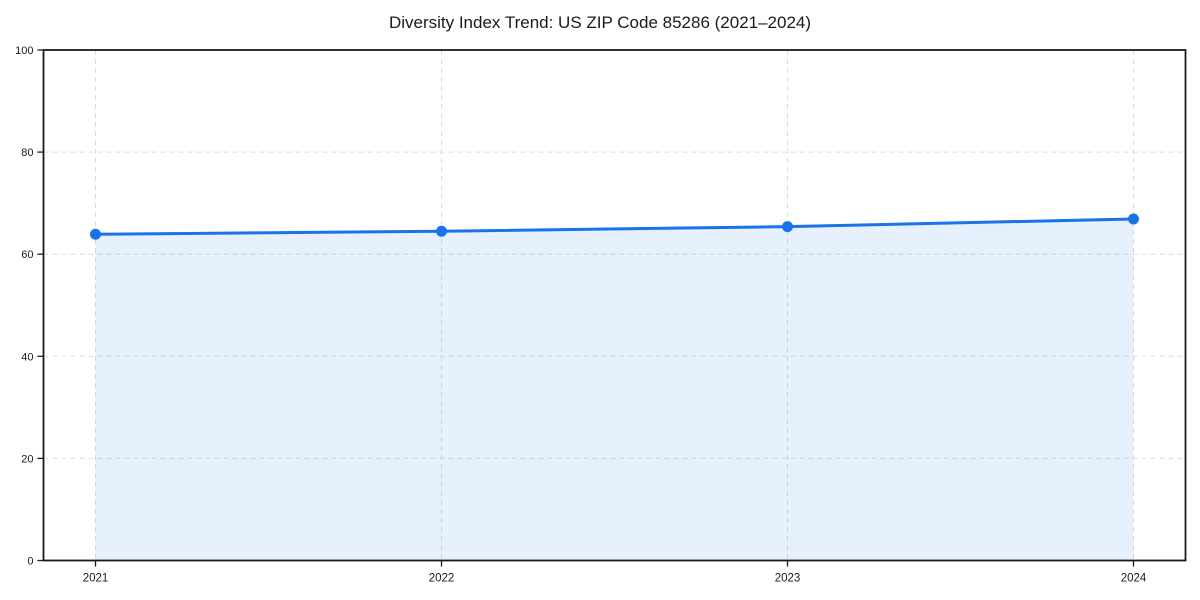  Describe the element at coordinates (95, 234) in the screenshot. I see `data-point-2021` at that location.